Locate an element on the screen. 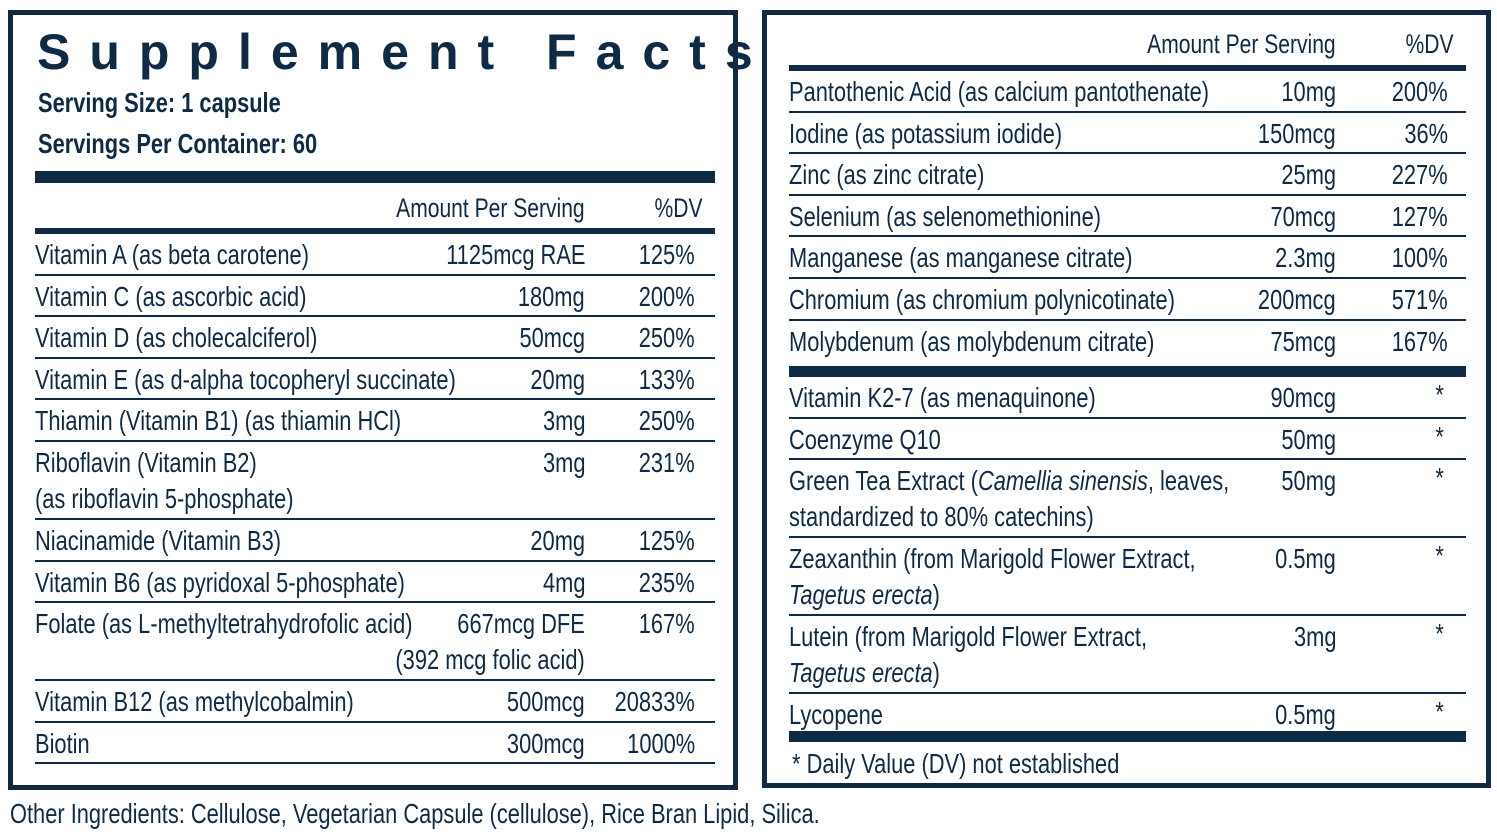 Image resolution: width=1497 pixels, height=840 pixels. nutrient-name: Coenzyme Q10 is located at coordinates (865, 440).